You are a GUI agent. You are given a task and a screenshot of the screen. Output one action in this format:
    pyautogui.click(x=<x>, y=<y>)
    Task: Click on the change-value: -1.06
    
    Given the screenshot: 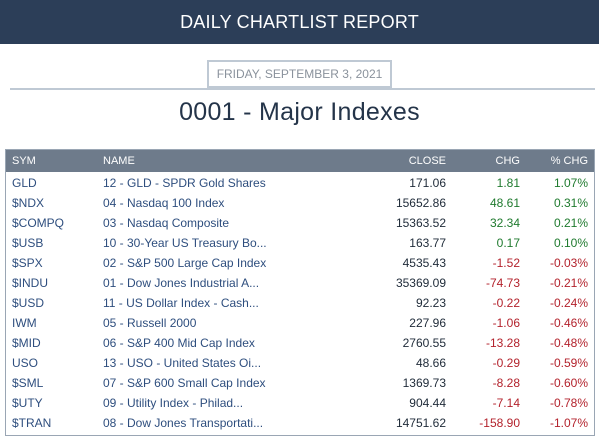 What is the action you would take?
    pyautogui.click(x=506, y=323)
    